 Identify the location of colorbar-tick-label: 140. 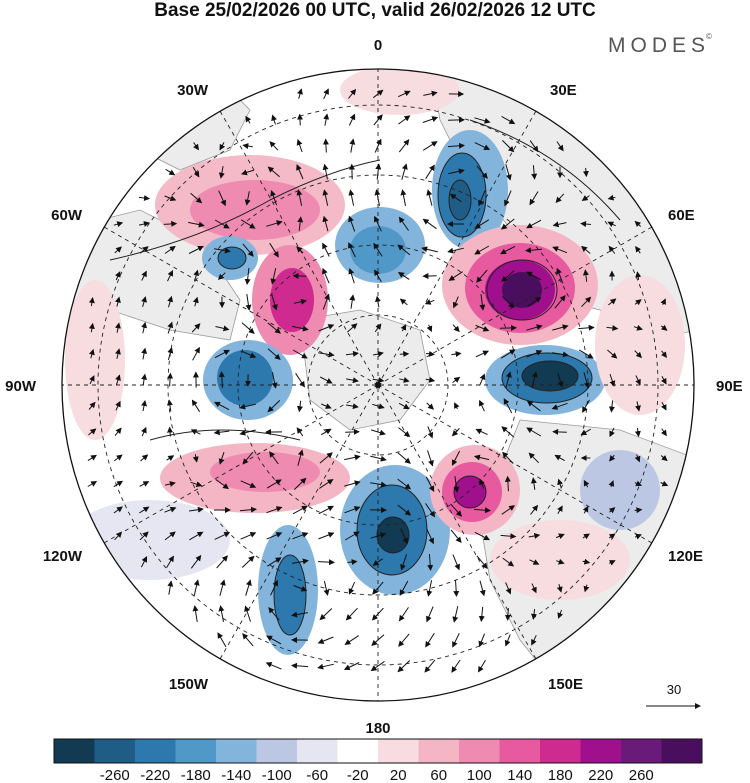
(519, 775).